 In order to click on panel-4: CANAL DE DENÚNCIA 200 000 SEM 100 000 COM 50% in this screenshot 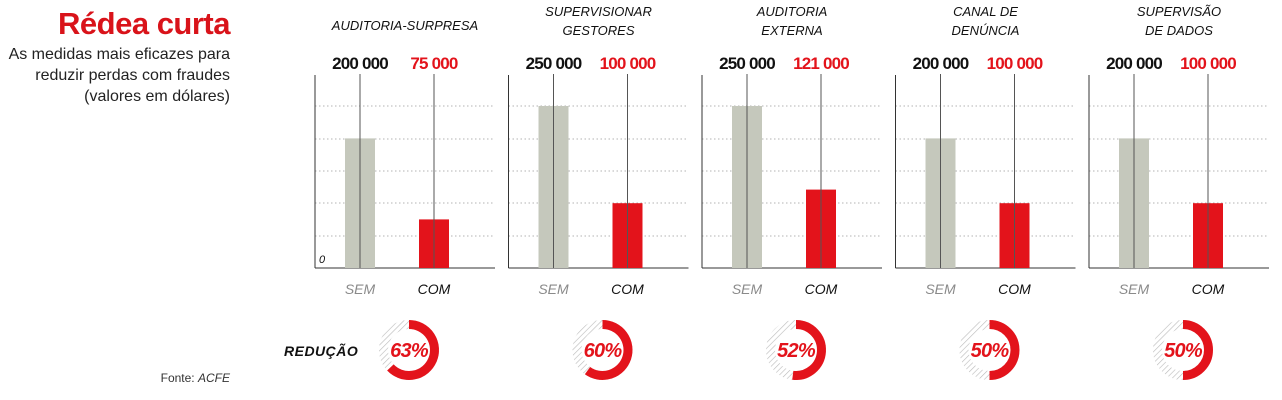, I will do `click(985, 192)`.